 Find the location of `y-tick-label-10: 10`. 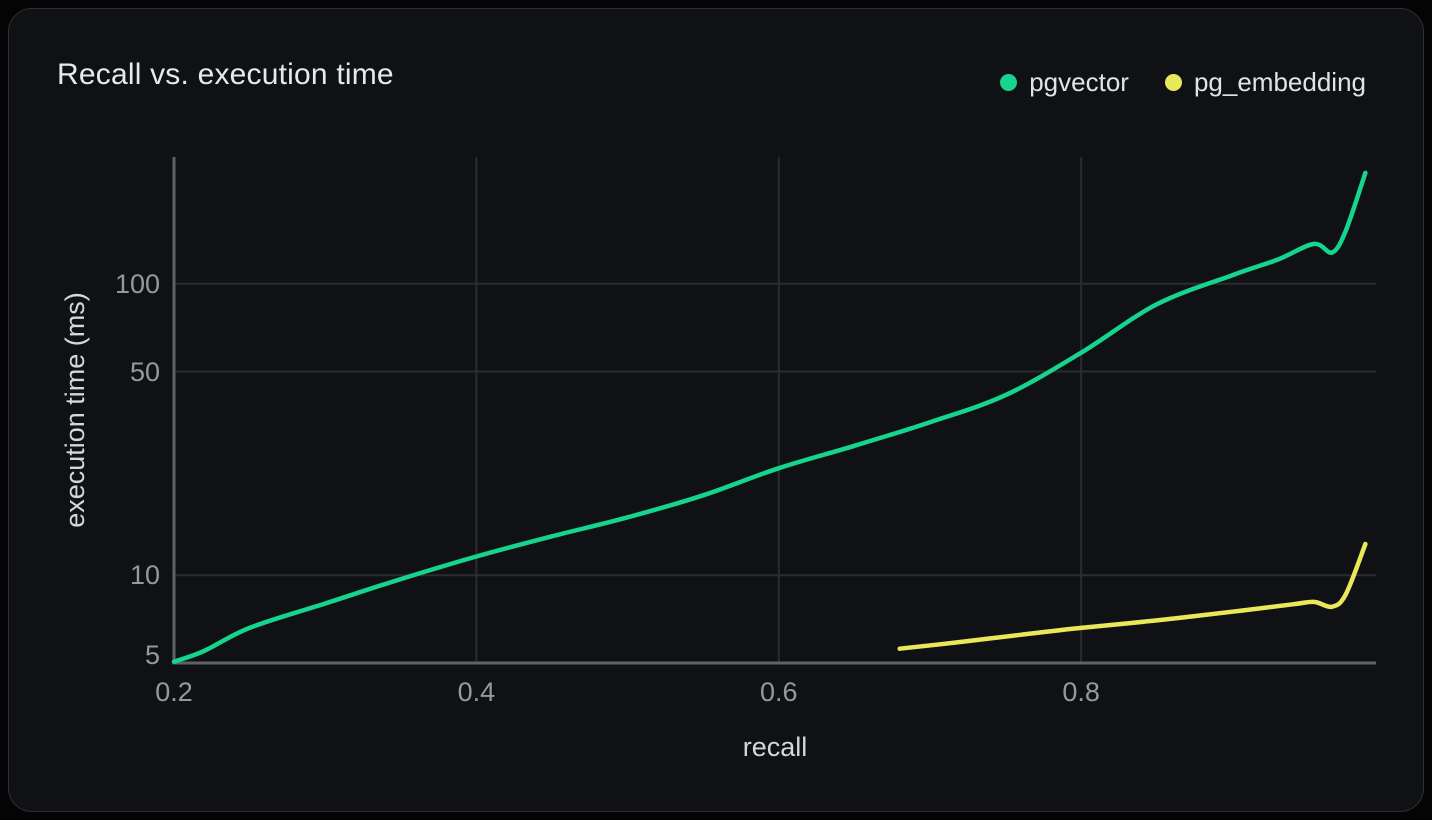

y-tick-label-10: 10 is located at coordinates (144, 575).